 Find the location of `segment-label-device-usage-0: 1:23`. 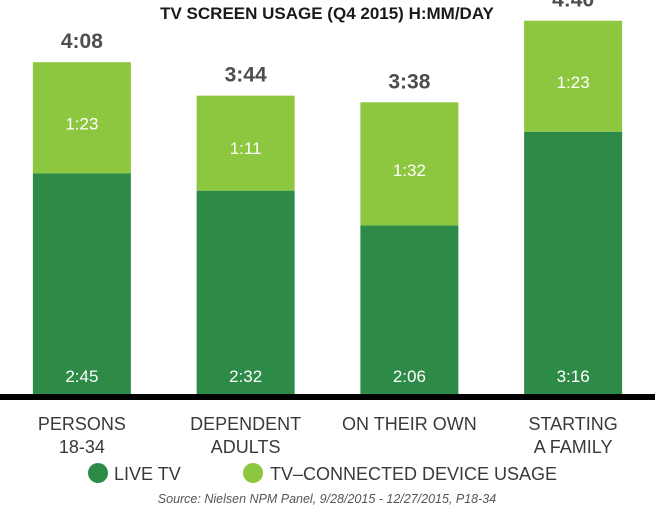

segment-label-device-usage-0: 1:23 is located at coordinates (81, 123).